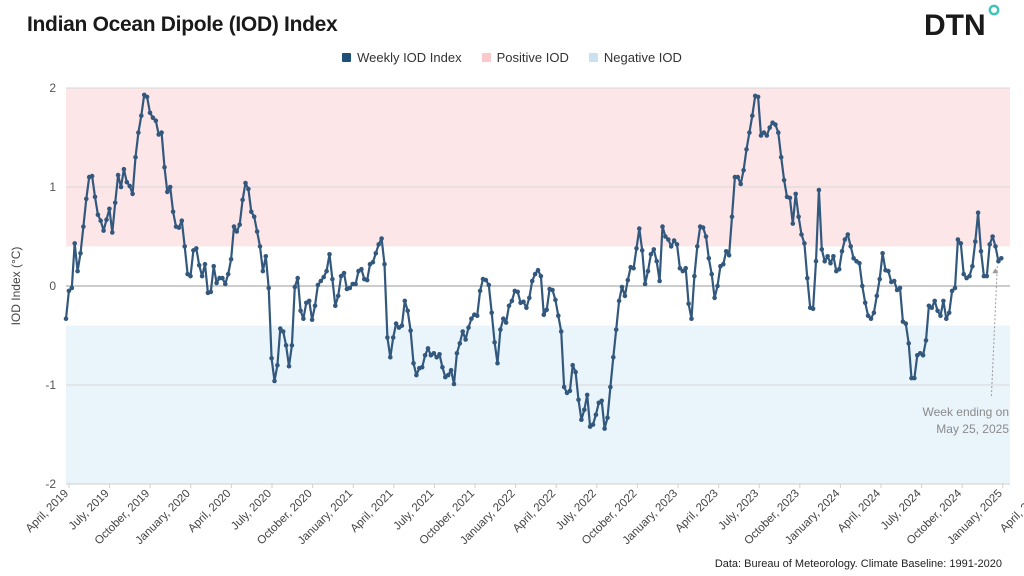  I want to click on legend-swatch-positive, so click(486, 57).